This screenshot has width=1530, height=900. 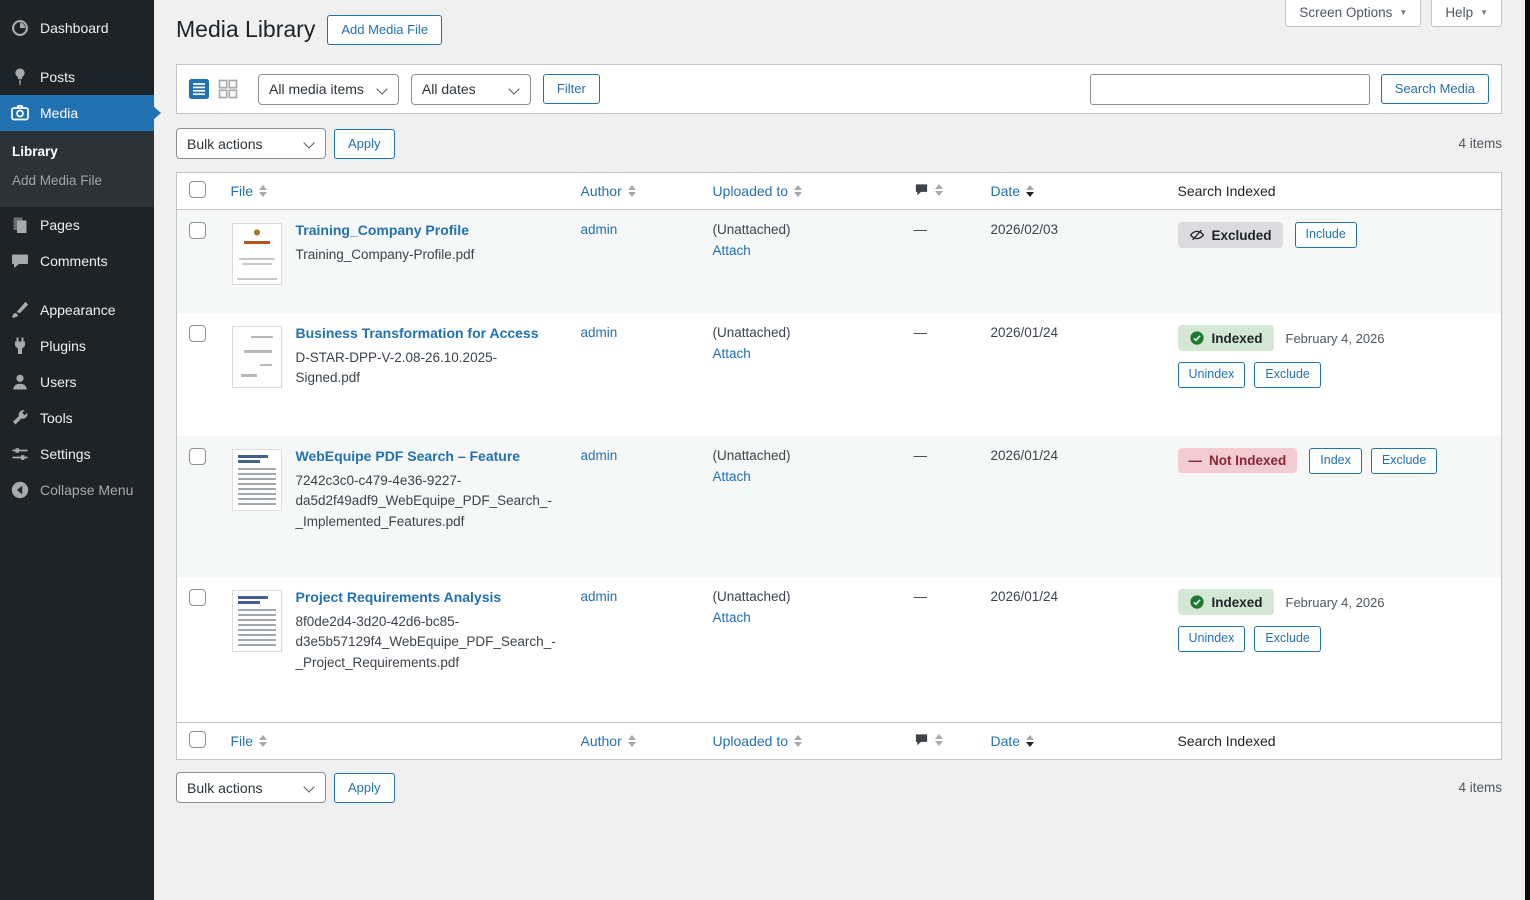 What do you see at coordinates (920, 597) in the screenshot?
I see `comments-count: —` at bounding box center [920, 597].